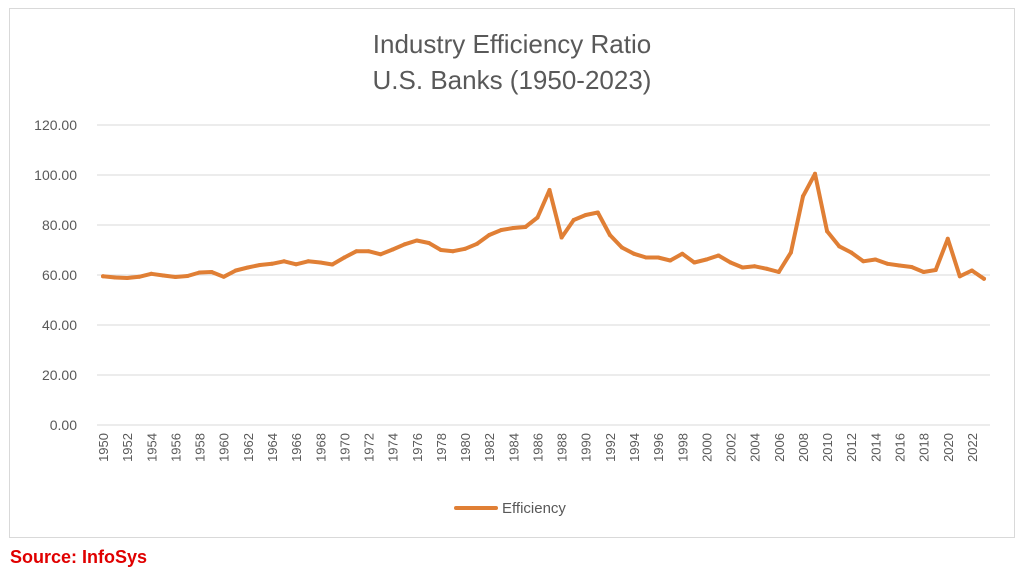 The width and height of the screenshot is (1024, 573). I want to click on chart-title: Industry Efficiency Ratio, so click(512, 44).